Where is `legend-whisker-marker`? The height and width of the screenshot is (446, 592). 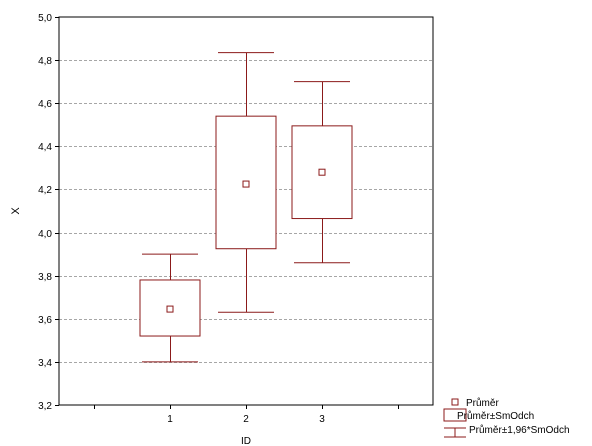 legend-whisker-marker is located at coordinates (455, 432).